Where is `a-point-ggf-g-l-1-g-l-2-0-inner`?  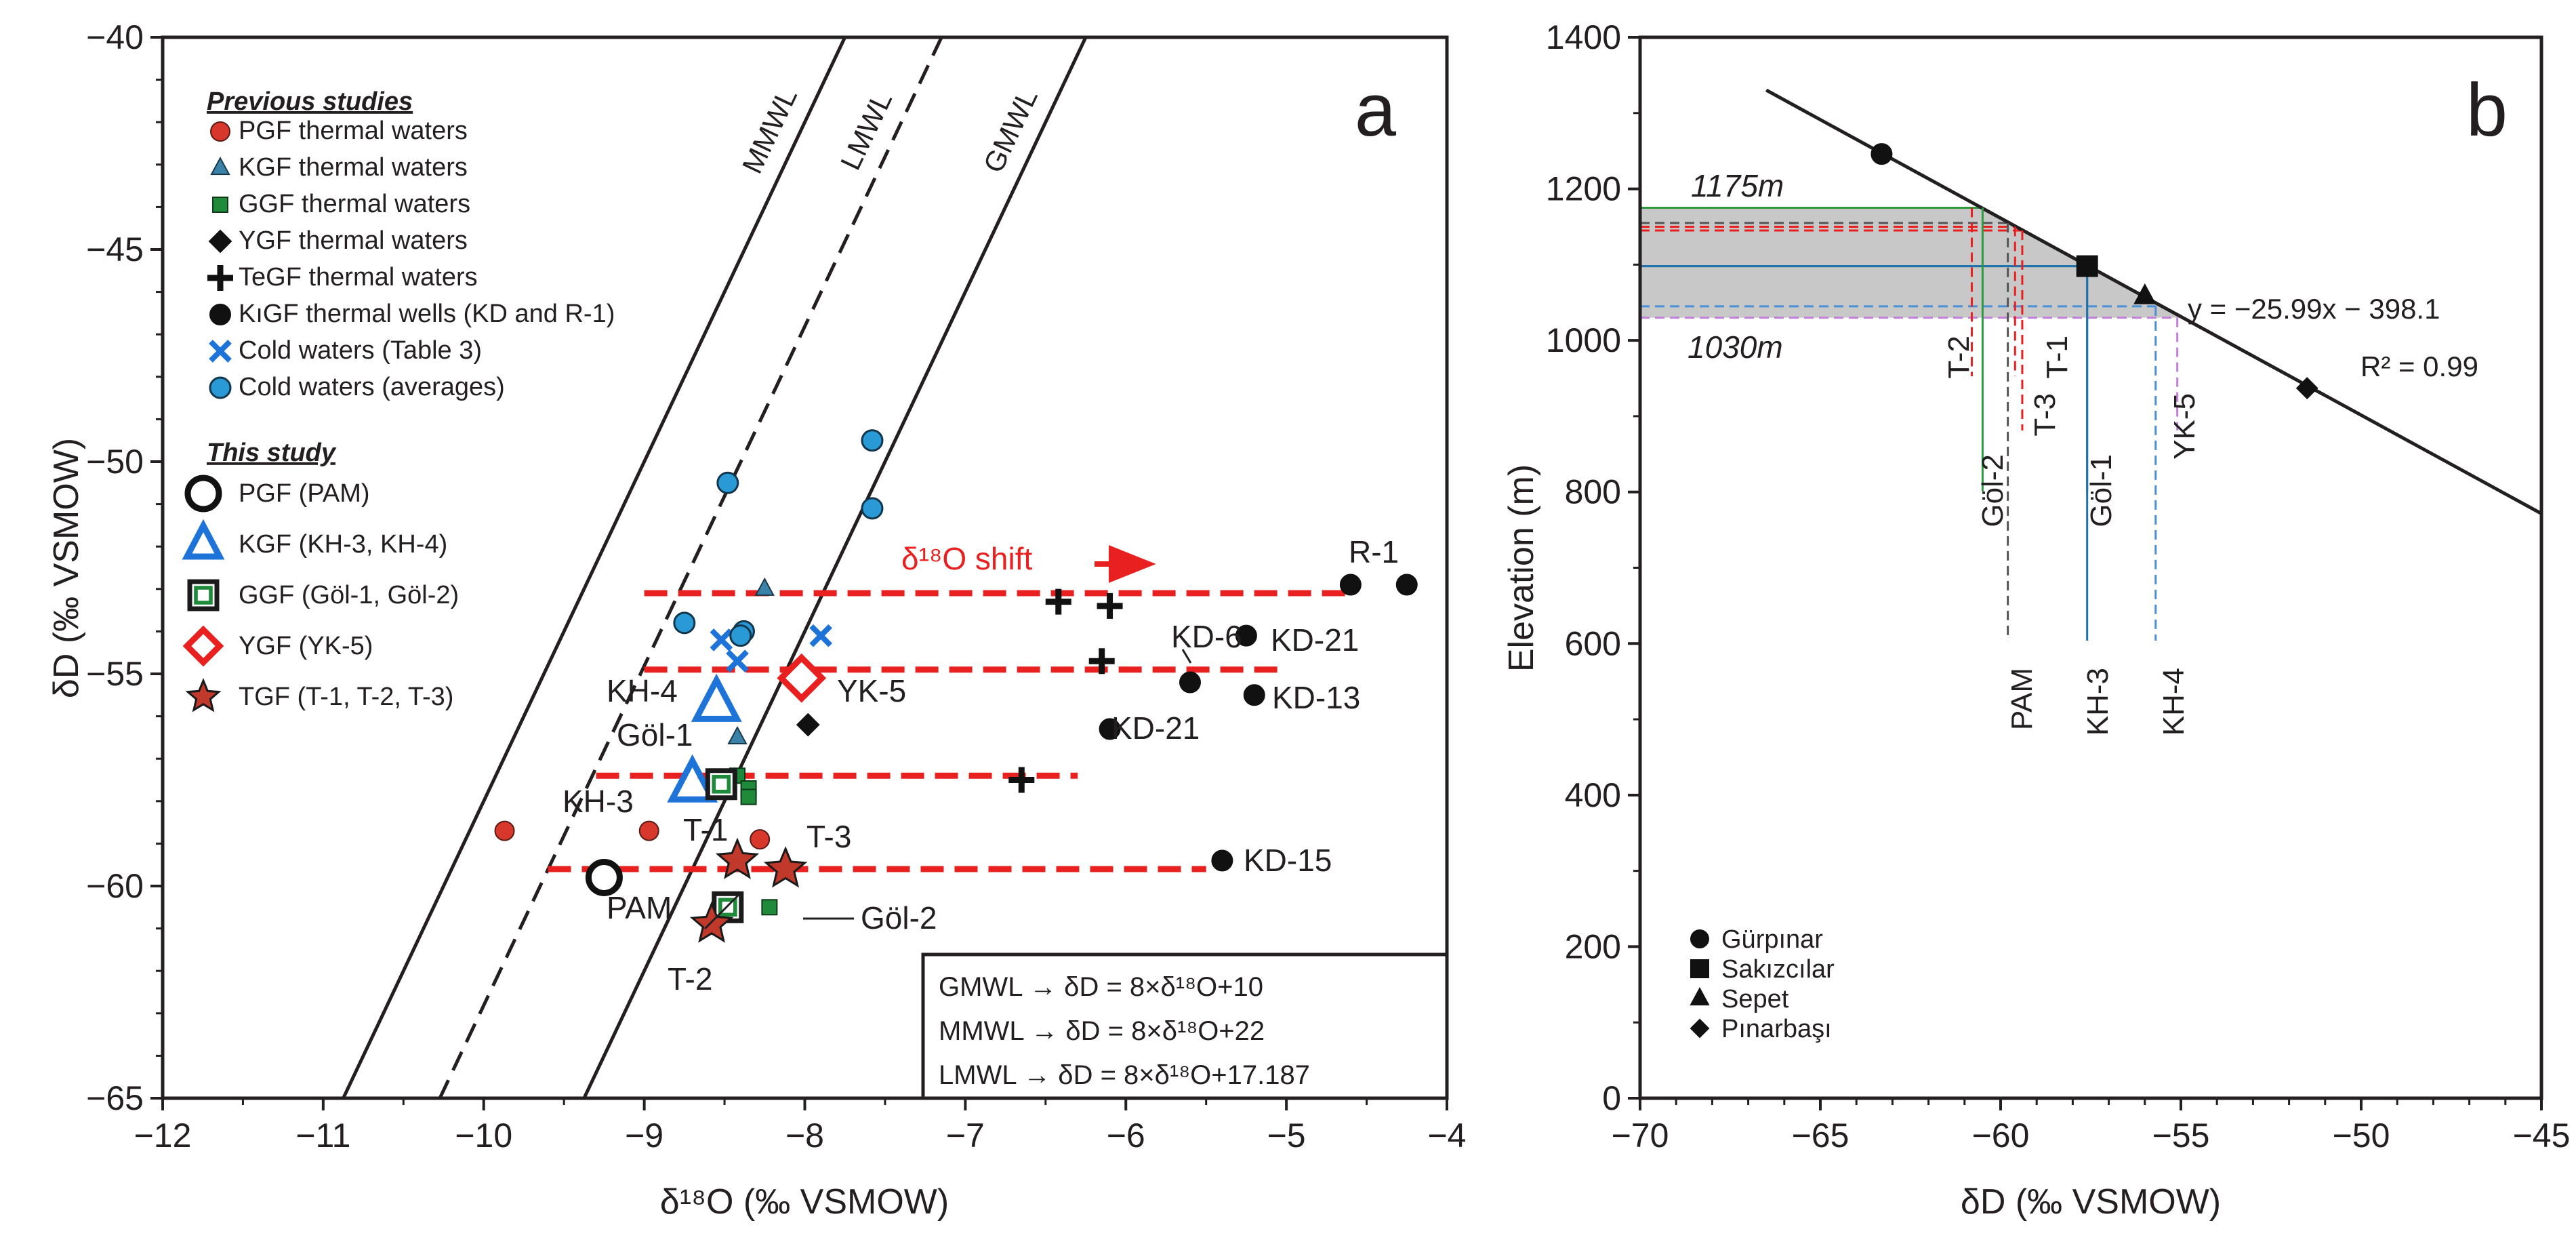
a-point-ggf-g-l-1-g-l-2-0-inner is located at coordinates (722, 784).